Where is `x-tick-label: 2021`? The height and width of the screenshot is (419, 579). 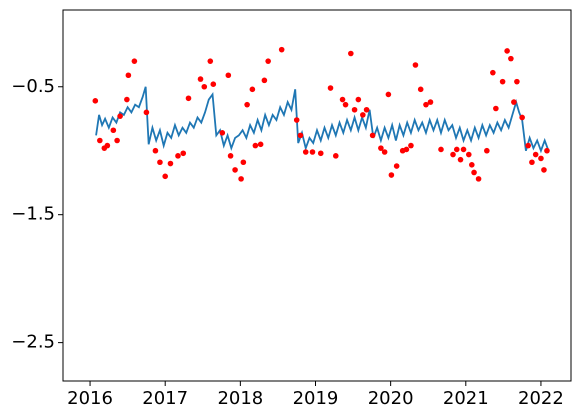 x-tick-label: 2021 is located at coordinates (466, 398).